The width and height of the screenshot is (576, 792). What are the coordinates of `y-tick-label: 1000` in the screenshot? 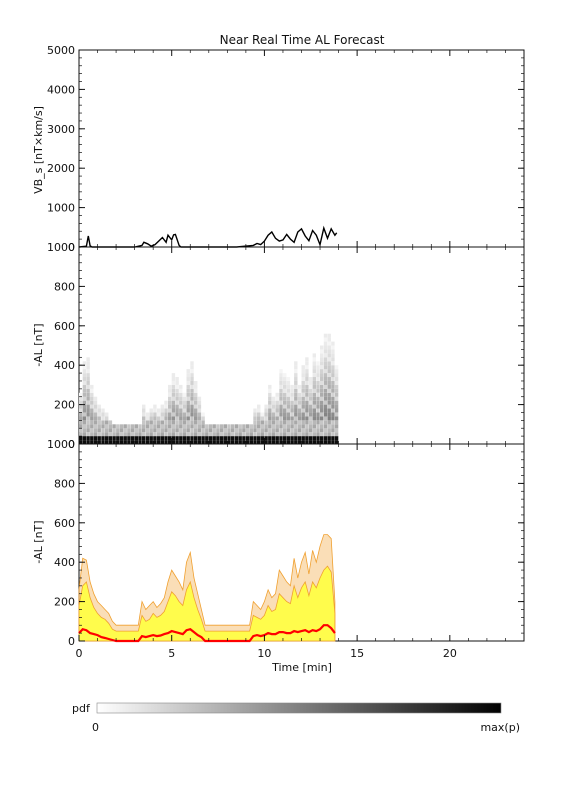 It's located at (61, 208).